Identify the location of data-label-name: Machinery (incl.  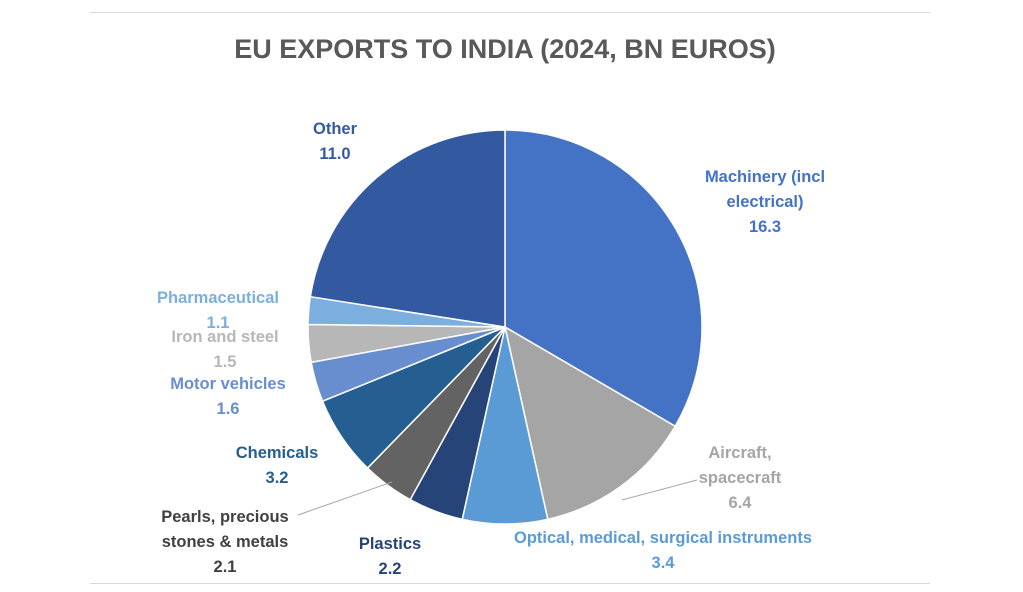
(765, 177).